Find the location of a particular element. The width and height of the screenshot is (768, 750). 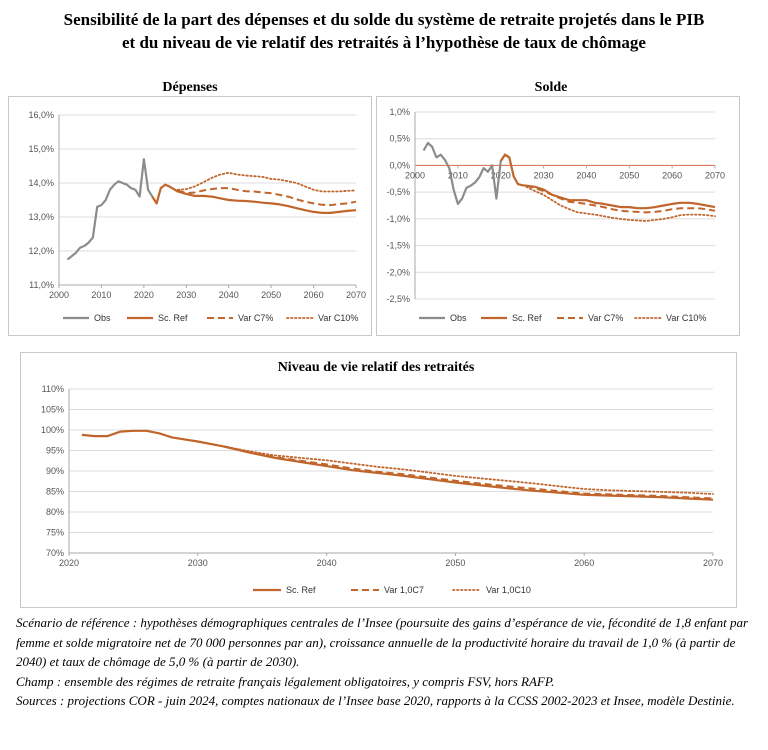

y-tick-label: 80% is located at coordinates (55, 512).